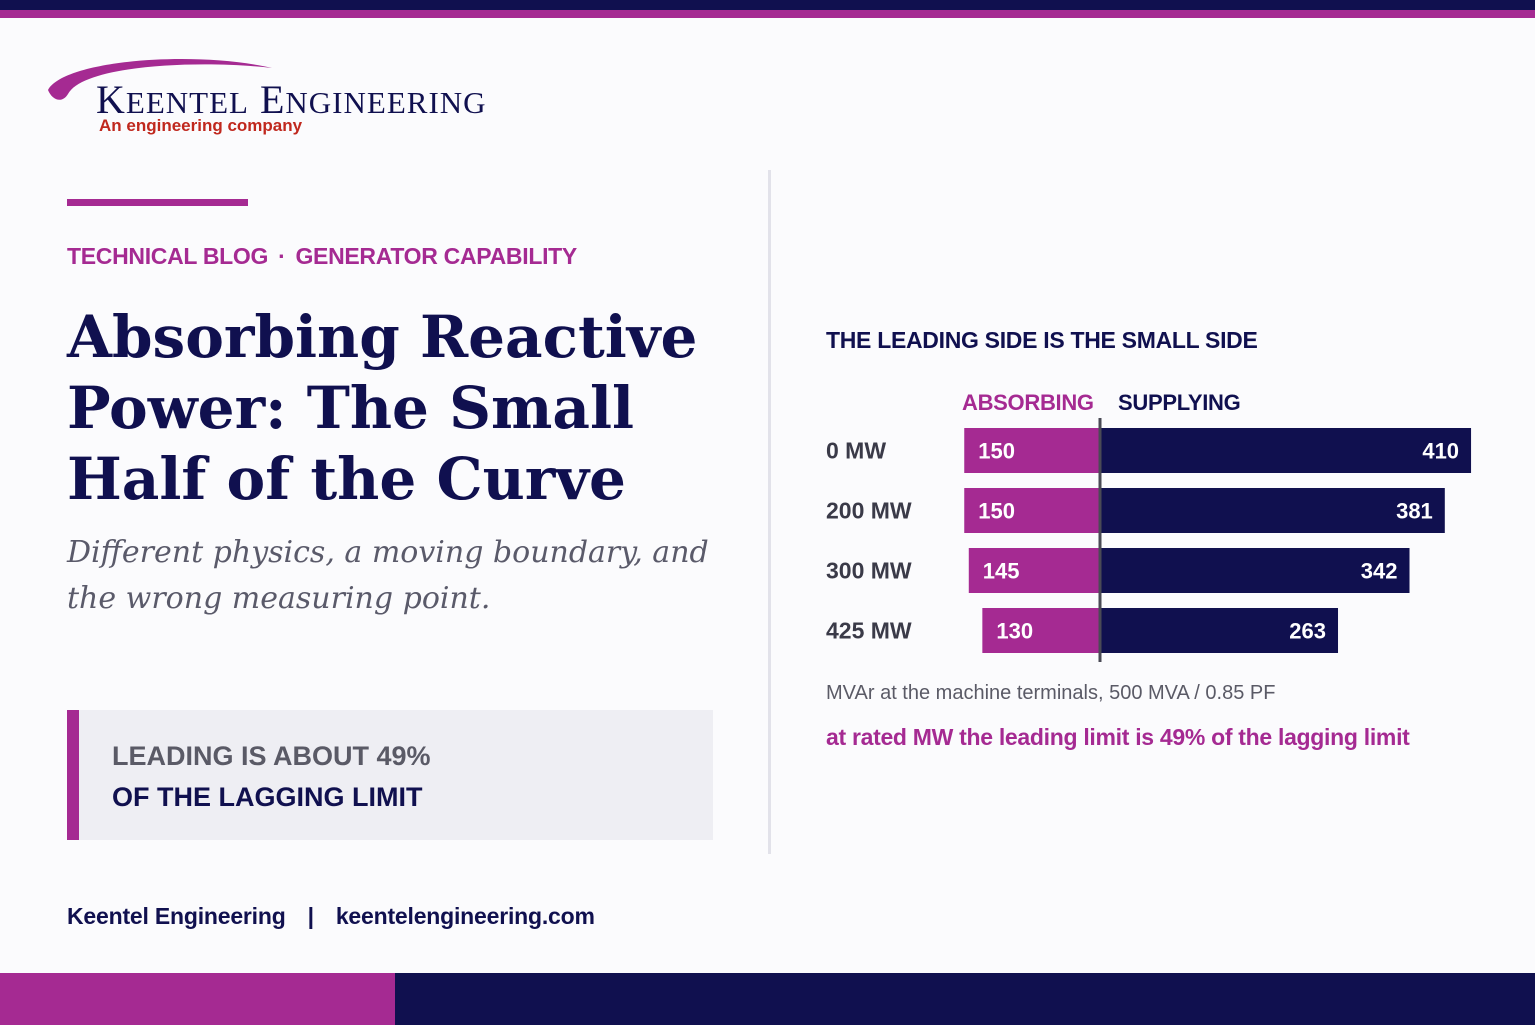  Describe the element at coordinates (168, 256) in the screenshot. I see `kicker-category: TECHNICAL BLOG` at that location.